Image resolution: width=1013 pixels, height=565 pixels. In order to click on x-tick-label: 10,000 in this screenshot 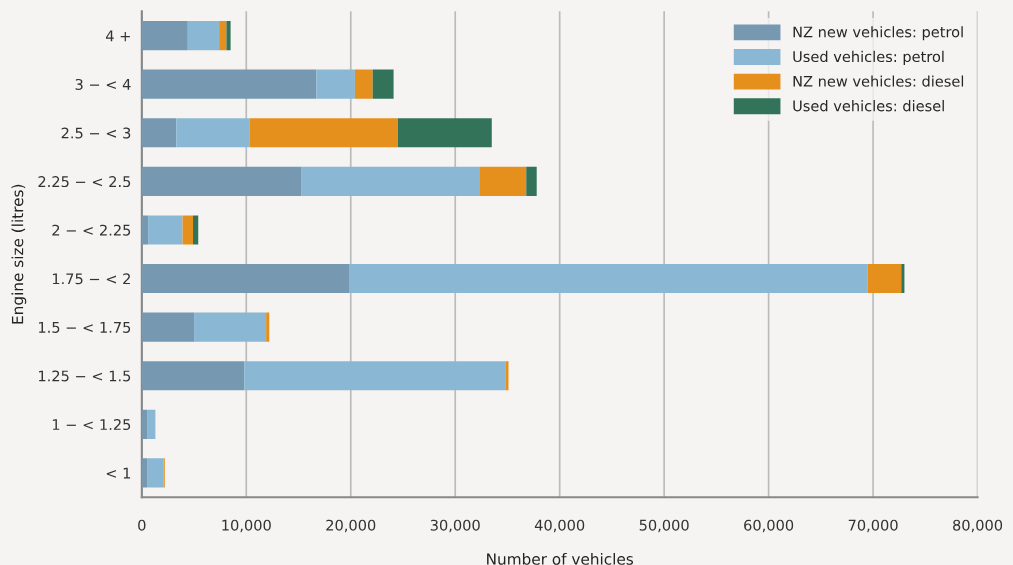, I will do `click(246, 526)`.